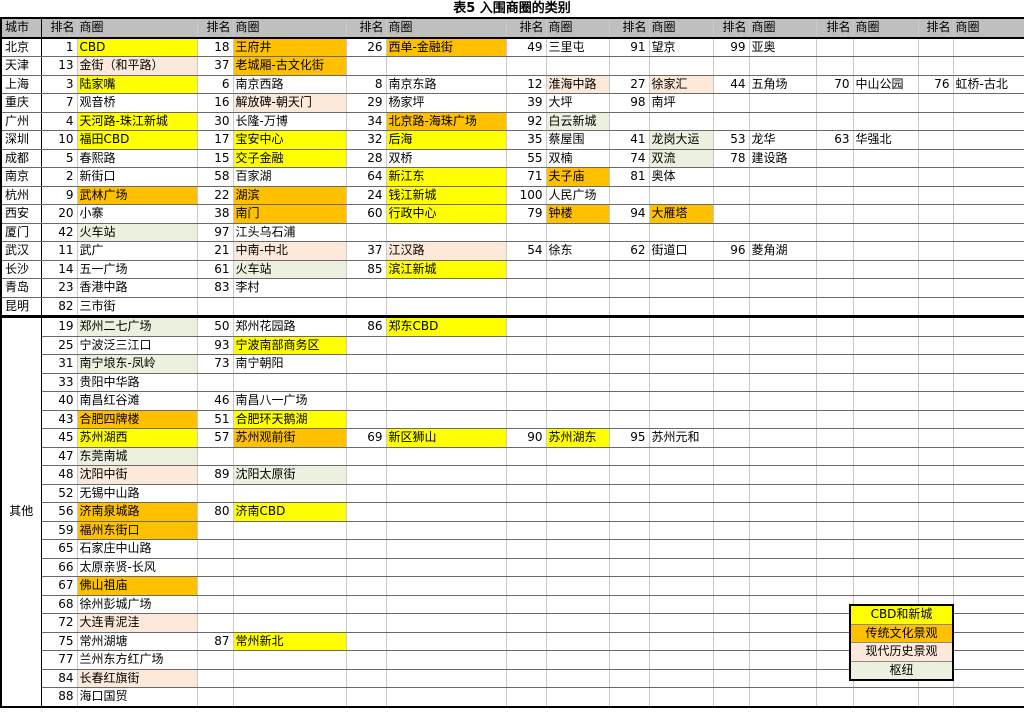 The width and height of the screenshot is (1024, 720). What do you see at coordinates (215, 512) in the screenshot?
I see `rank-cell: 80` at bounding box center [215, 512].